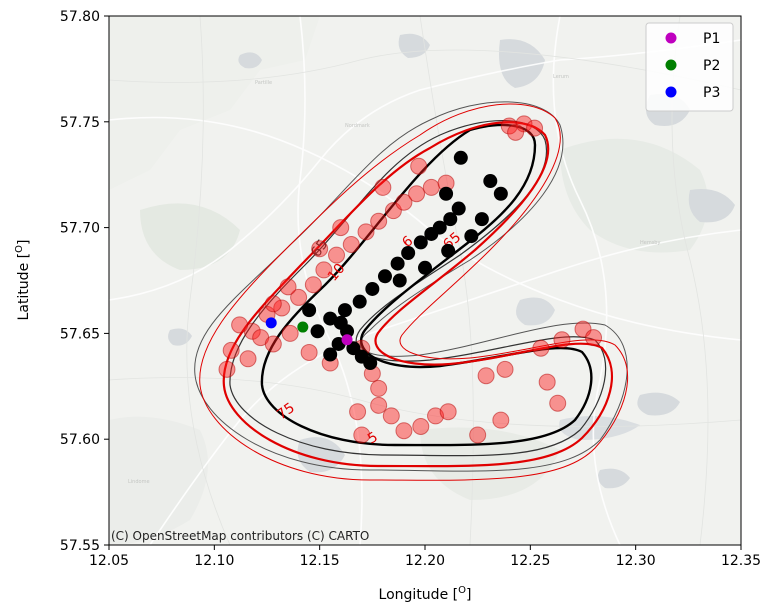 The height and width of the screenshot is (605, 767). I want to click on y-tick-label: 57.70, so click(80, 229).